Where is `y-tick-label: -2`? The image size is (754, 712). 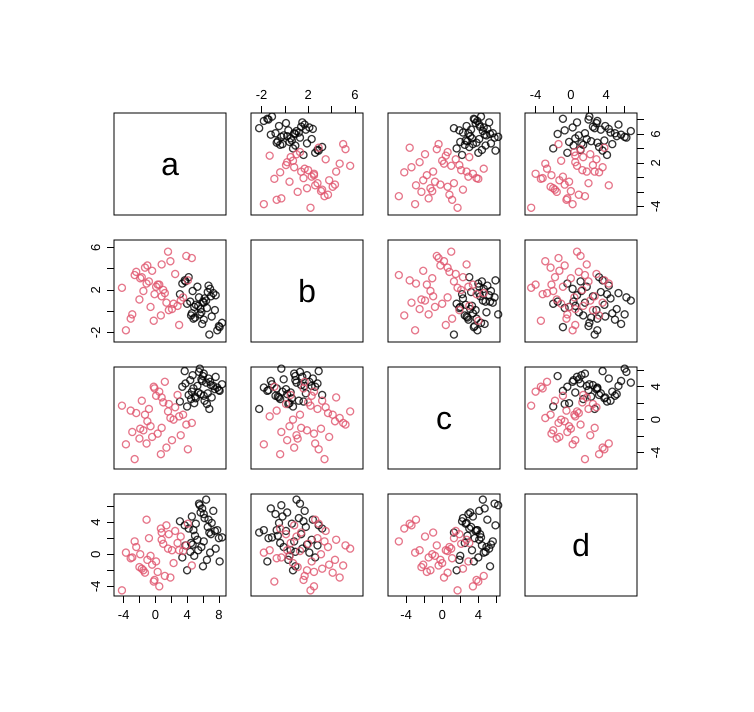
y-tick-label: -2 is located at coordinates (95, 332).